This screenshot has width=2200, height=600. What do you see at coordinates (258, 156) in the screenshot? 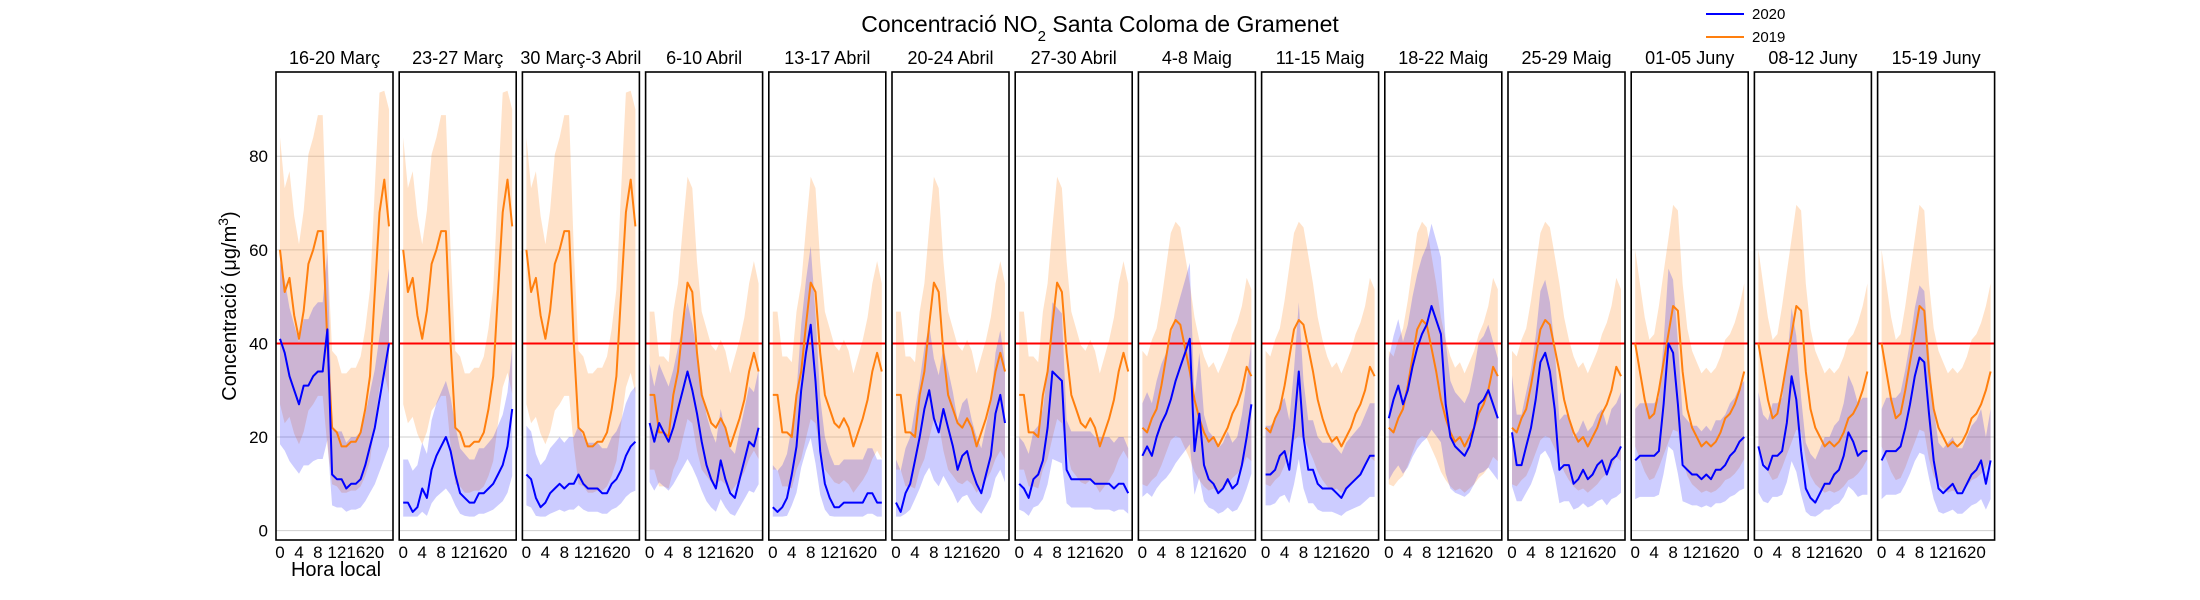
I see `y-tick-label: 80` at bounding box center [258, 156].